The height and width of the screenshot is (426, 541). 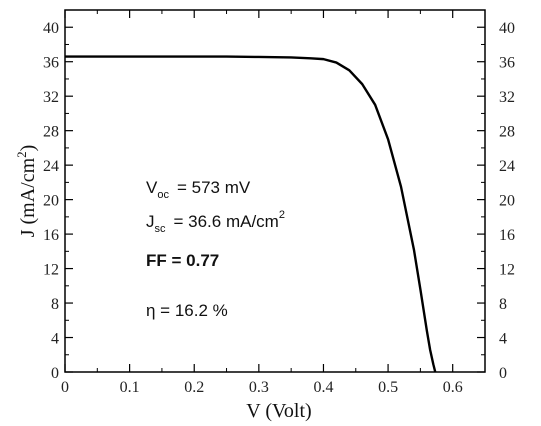 I want to click on y-tick-label: 8, so click(x=55, y=304).